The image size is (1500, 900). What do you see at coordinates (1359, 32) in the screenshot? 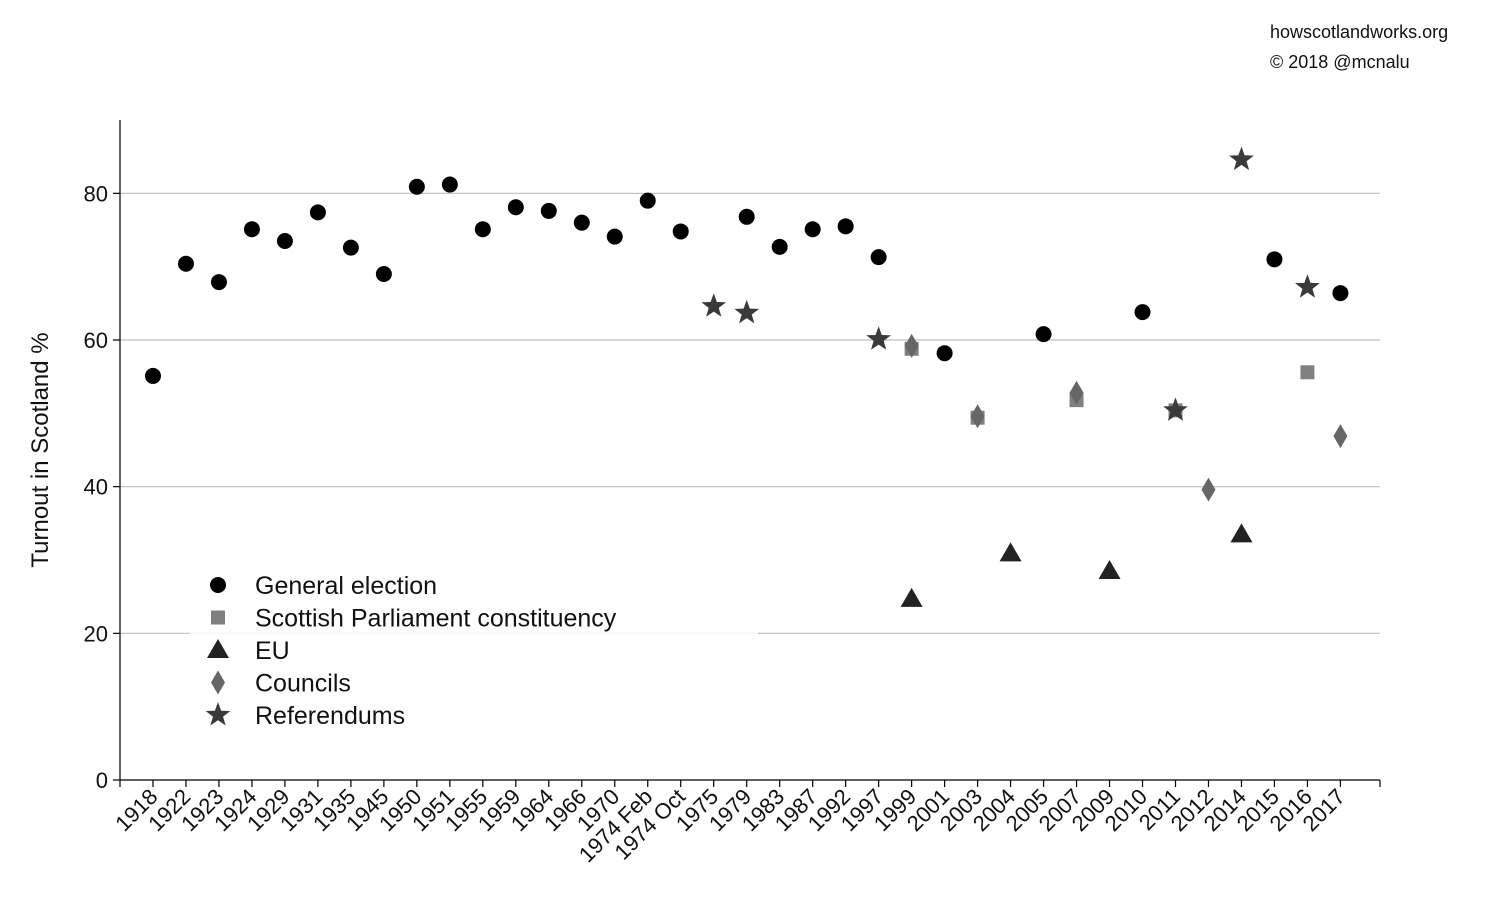
I see `attribution-site: howscotlandworks.org` at bounding box center [1359, 32].